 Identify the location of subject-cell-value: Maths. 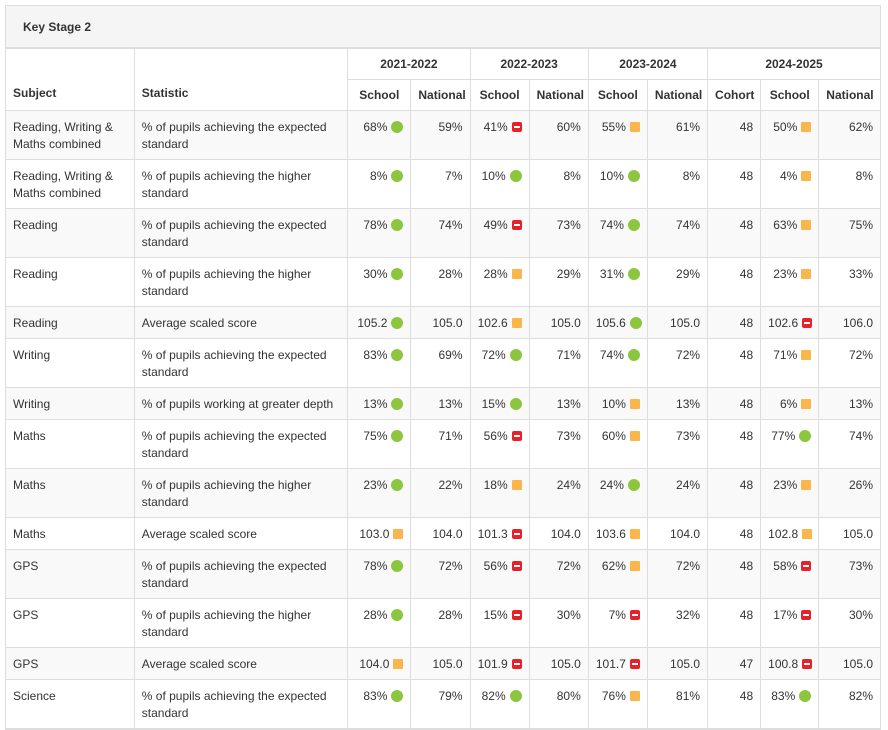
(29, 436).